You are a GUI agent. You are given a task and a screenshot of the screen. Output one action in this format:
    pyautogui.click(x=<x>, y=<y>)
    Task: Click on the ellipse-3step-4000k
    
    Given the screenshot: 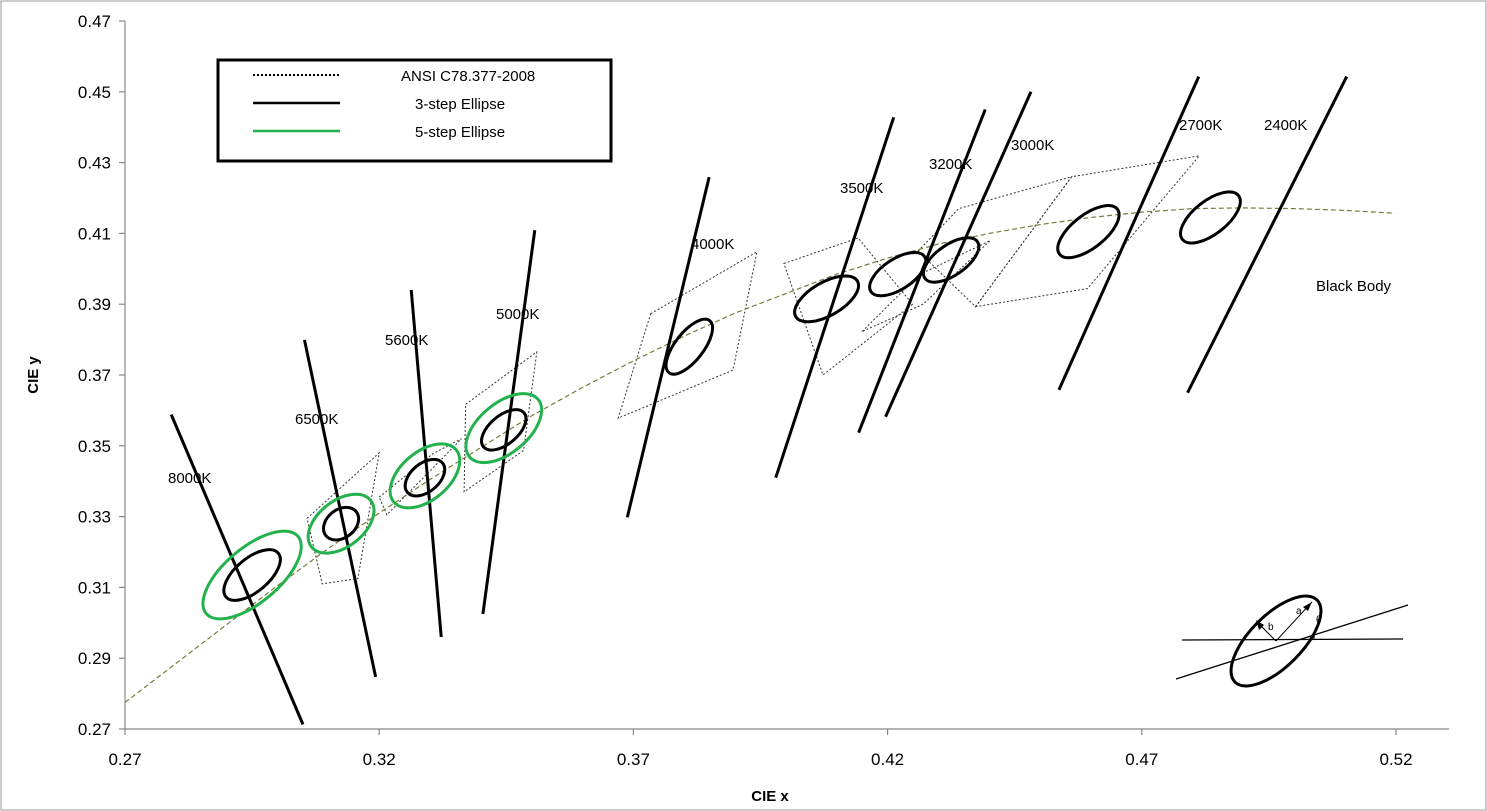 What is the action you would take?
    pyautogui.click(x=689, y=346)
    